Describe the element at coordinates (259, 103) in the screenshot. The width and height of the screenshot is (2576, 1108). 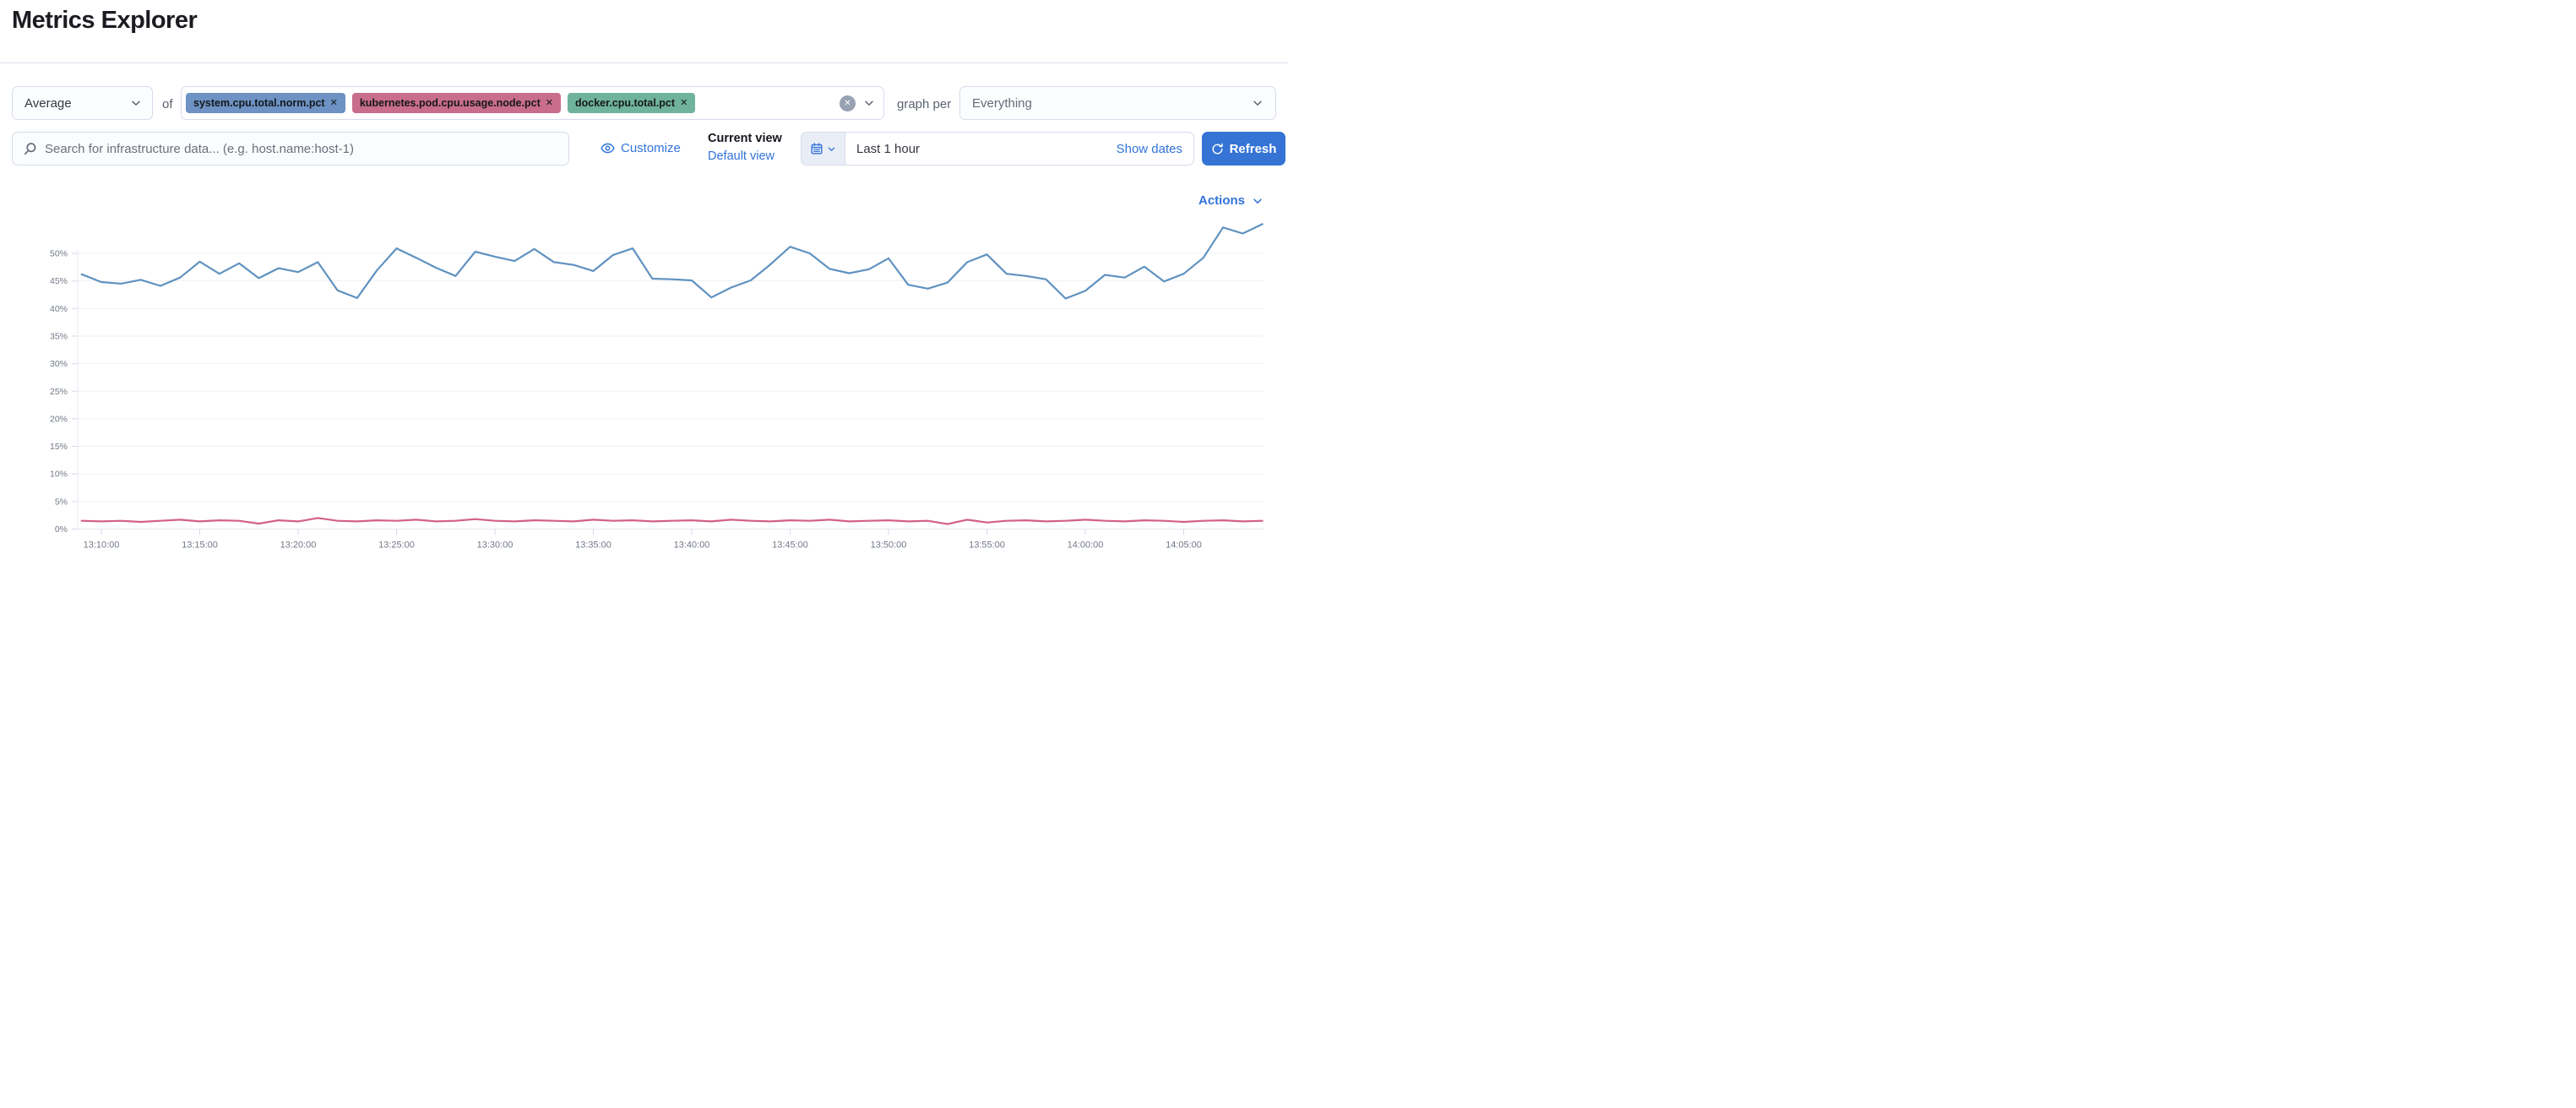
I see `metric-pill-label: system.cpu.total.norm.pct` at that location.